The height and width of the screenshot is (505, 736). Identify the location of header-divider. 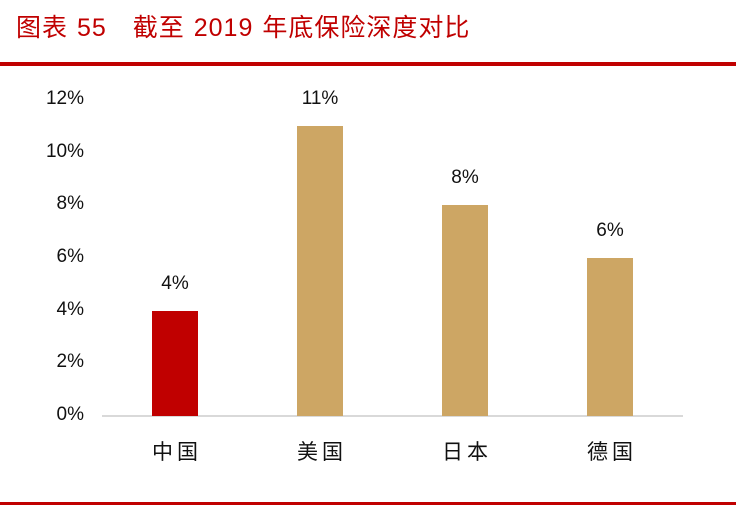
(368, 64).